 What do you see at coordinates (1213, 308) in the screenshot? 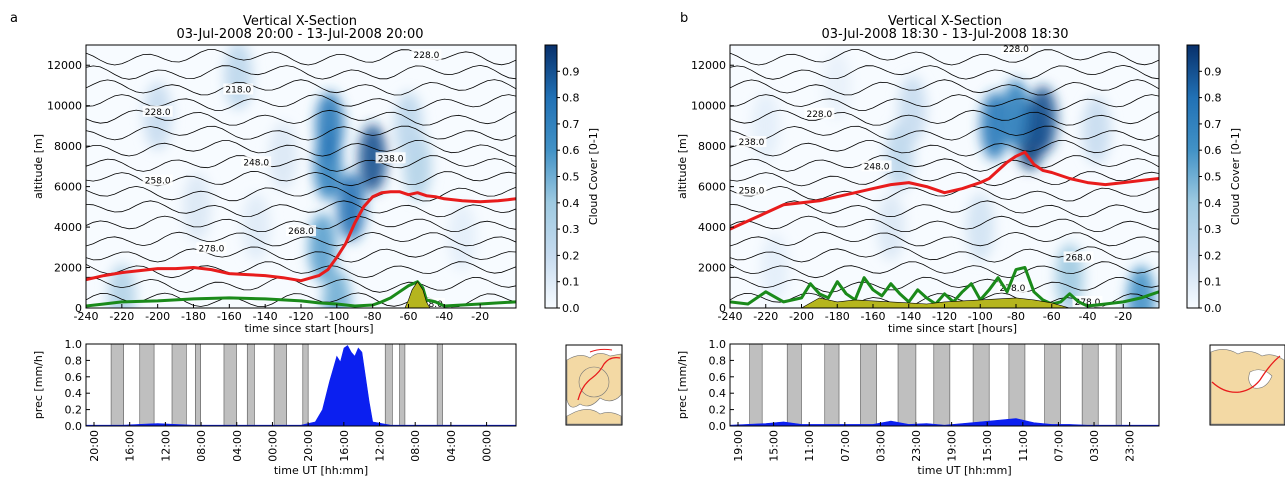
I see `colorbar-tick-label: 0.0` at bounding box center [1213, 308].